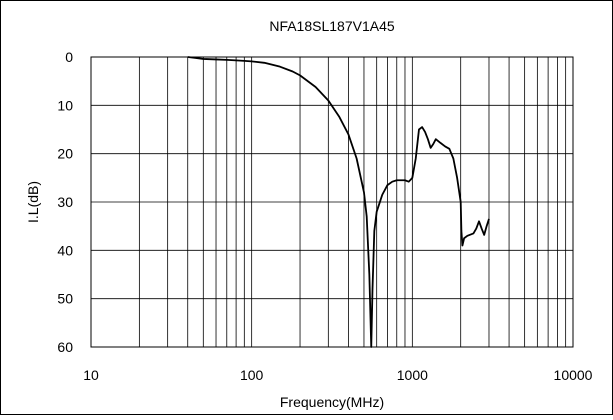 This screenshot has height=420, width=613. I want to click on x-tick-label: 10000, so click(573, 375).